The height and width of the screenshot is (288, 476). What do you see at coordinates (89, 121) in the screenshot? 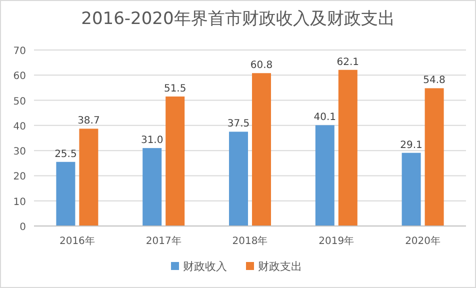
I see `data-label: 38.7` at bounding box center [89, 121].